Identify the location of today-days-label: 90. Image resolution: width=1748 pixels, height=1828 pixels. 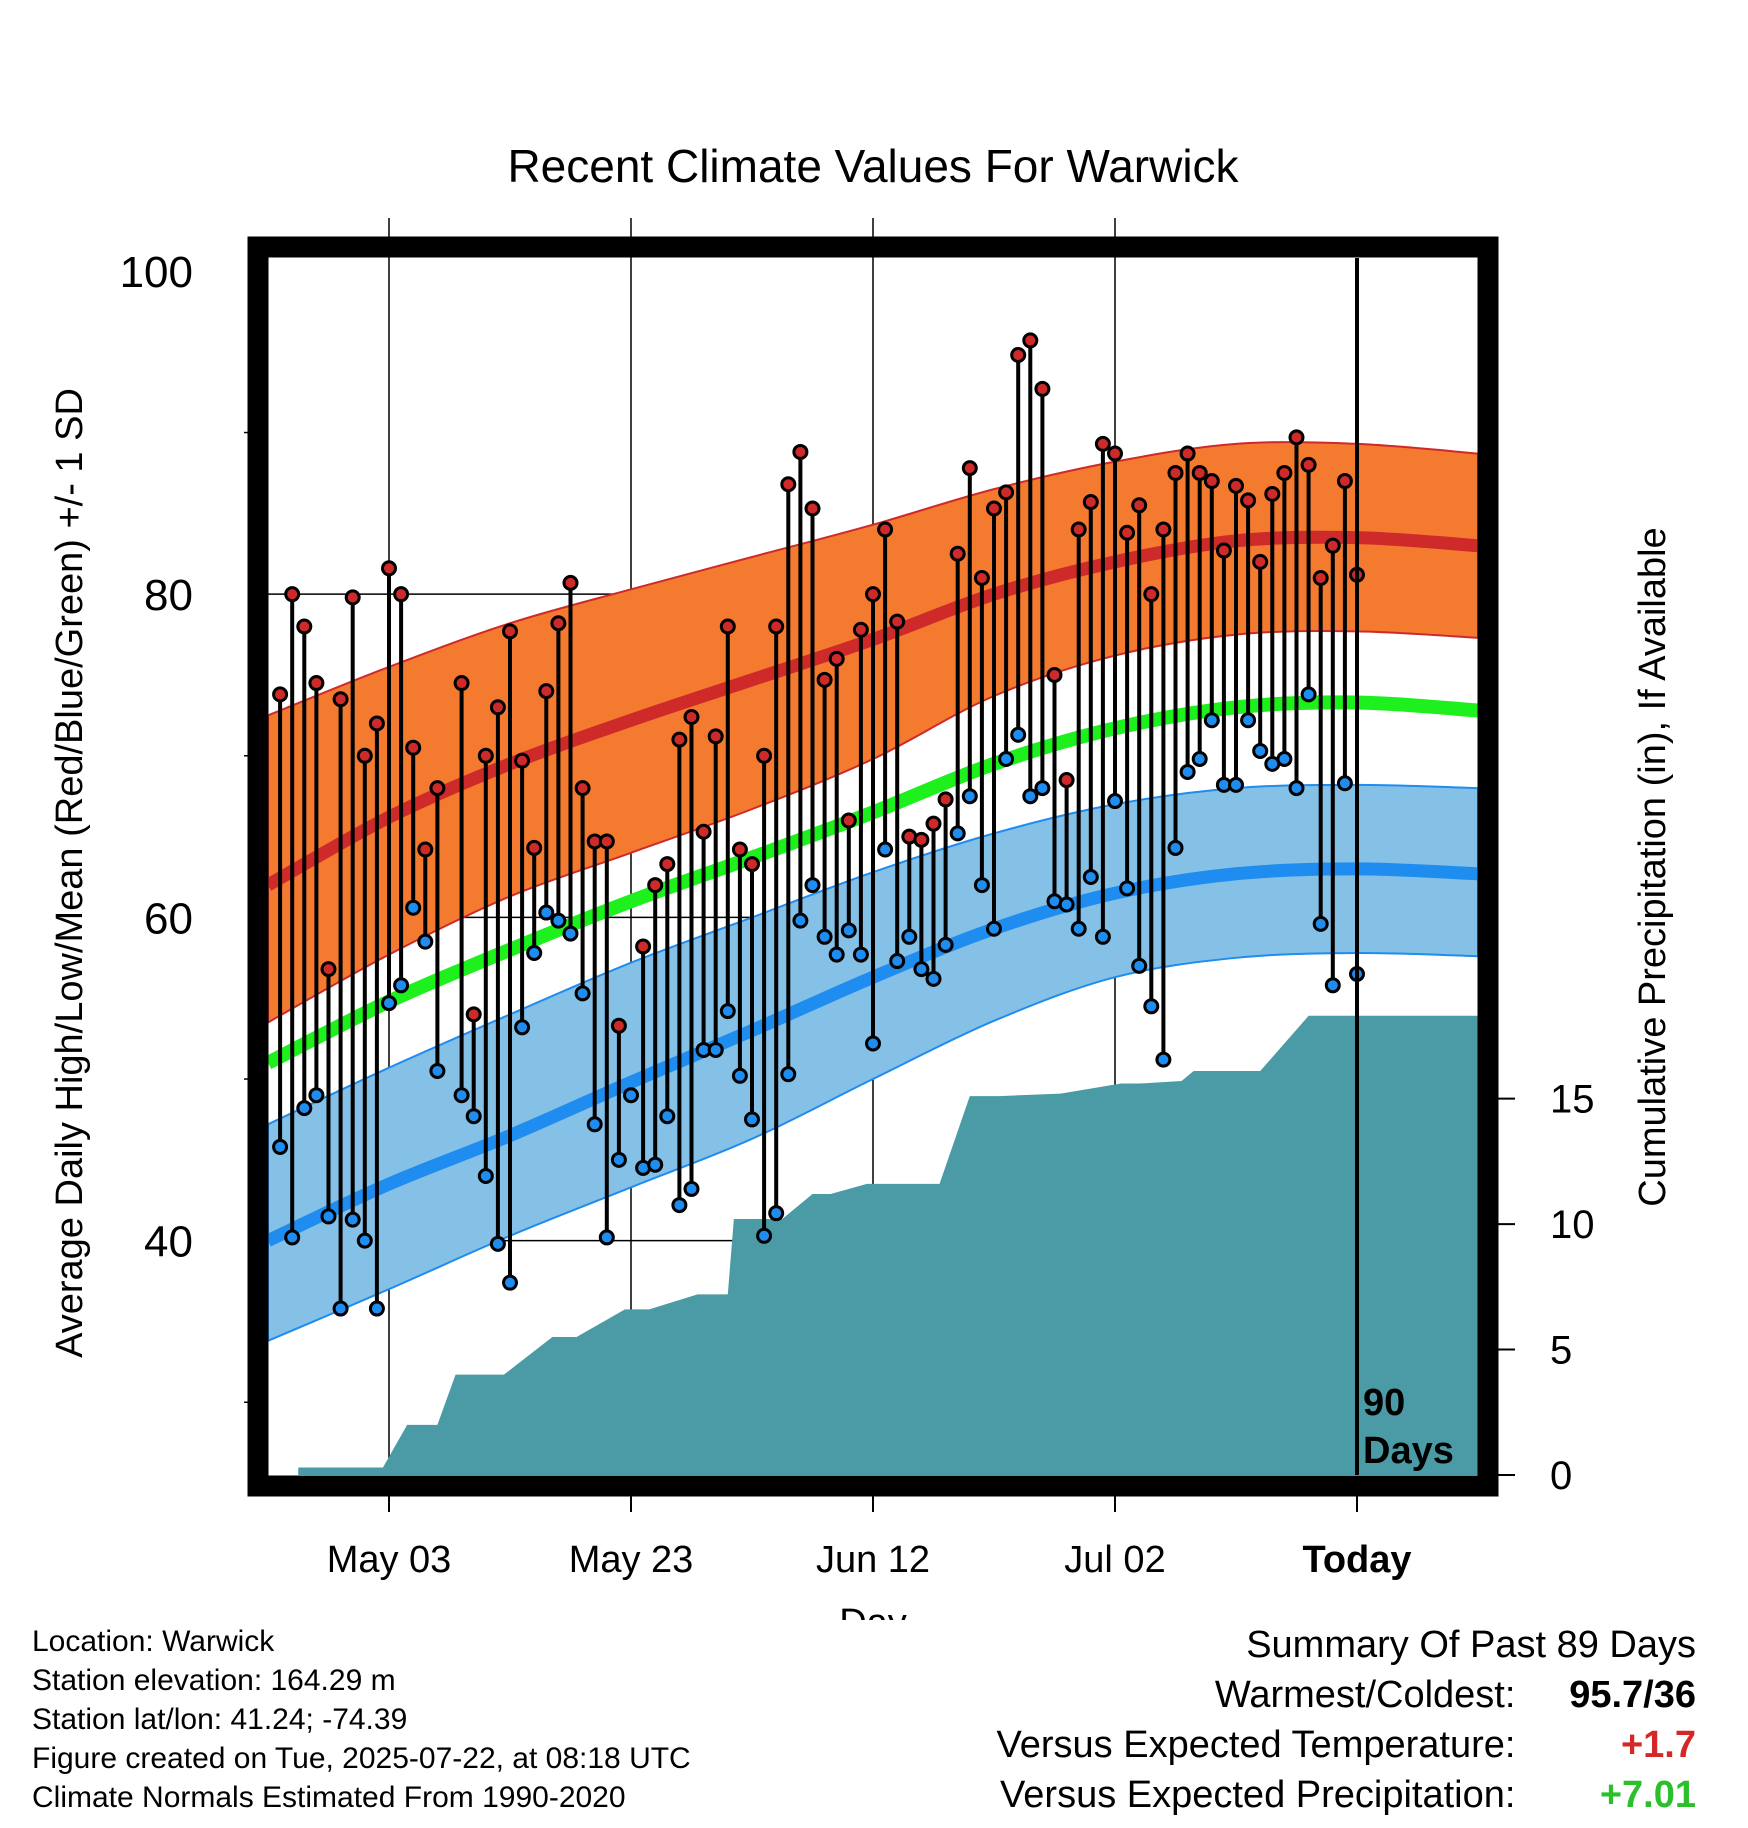
(1384, 1403).